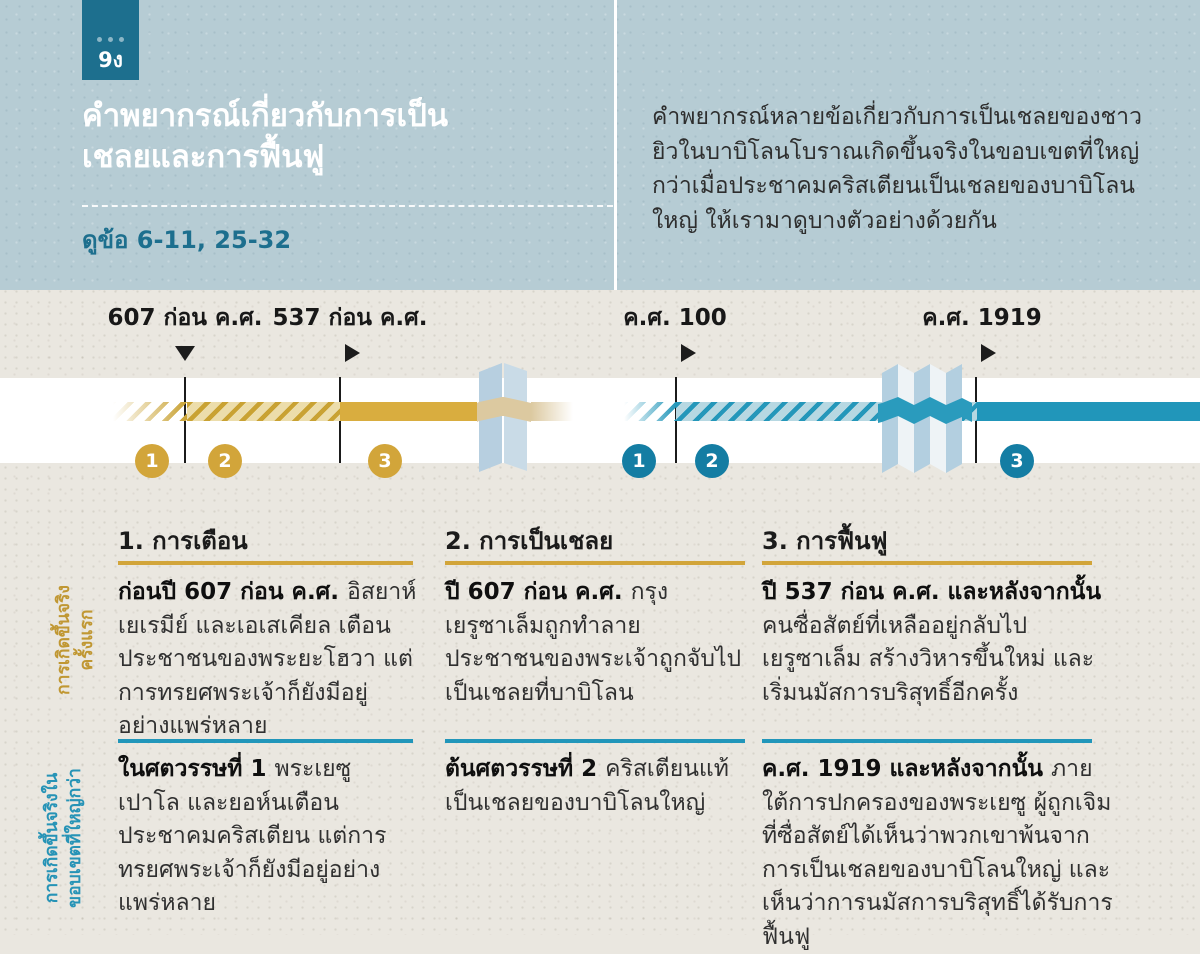 This screenshot has width=1200, height=954. What do you see at coordinates (932, 592) in the screenshot?
I see `cell-first-col3-lead: ปี 537 ก่อน ค.ศ. และหลังจากนั้น` at bounding box center [932, 592].